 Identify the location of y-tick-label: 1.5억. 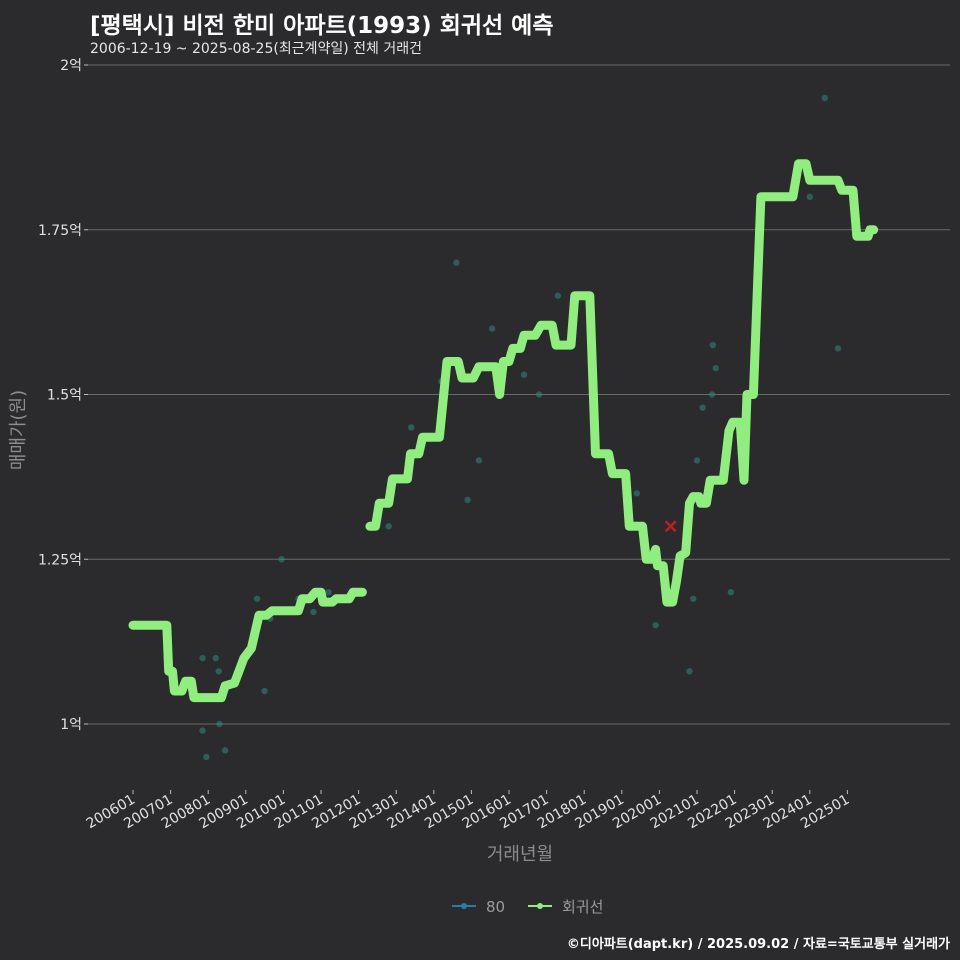
(64, 396).